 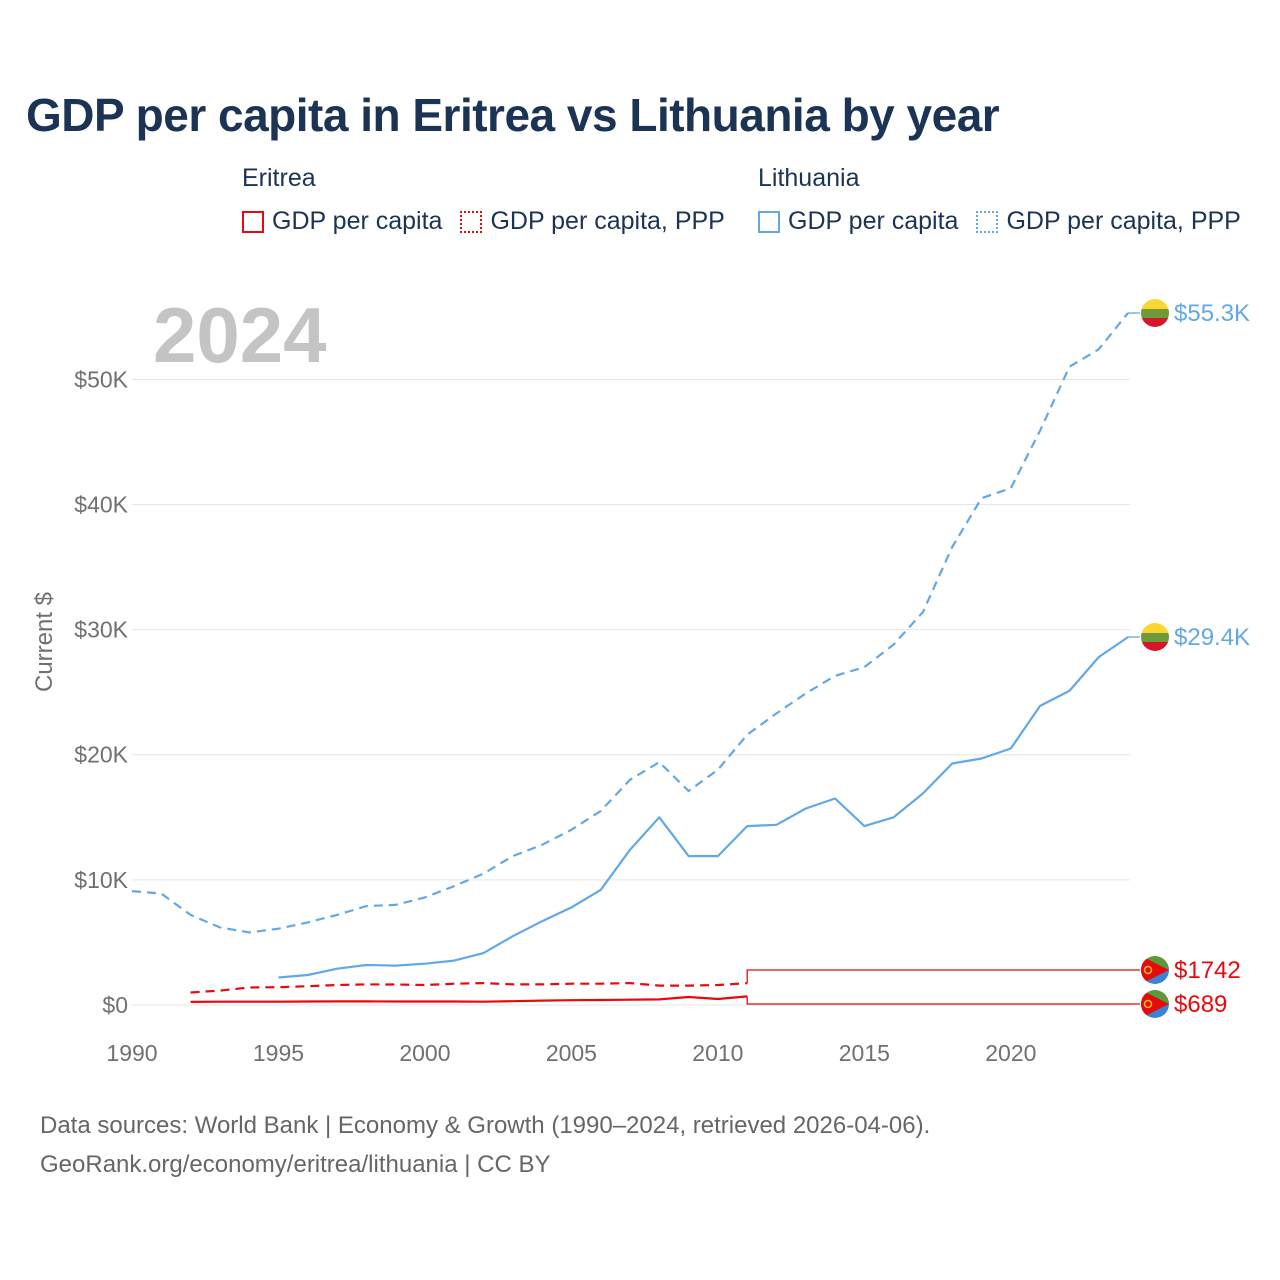 I want to click on x-tick-label: 2005, so click(x=571, y=1053).